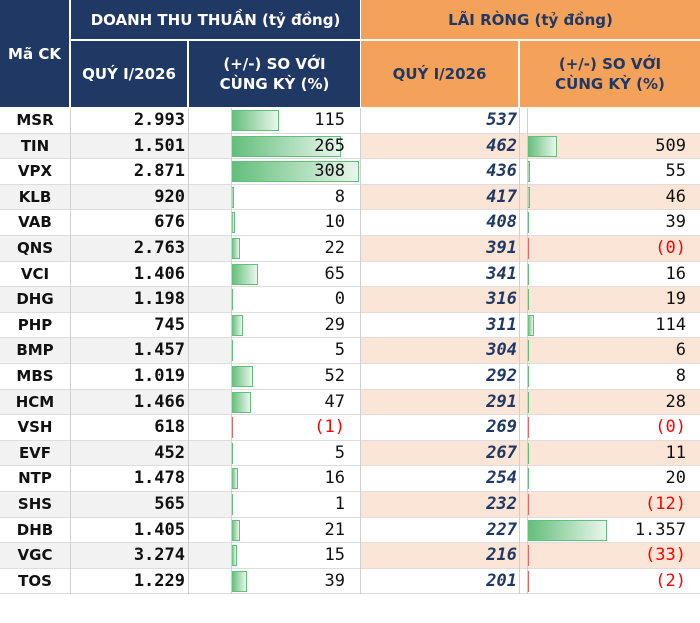  Describe the element at coordinates (612, 582) in the screenshot. I see `net-profit-change-cell: (2)` at that location.